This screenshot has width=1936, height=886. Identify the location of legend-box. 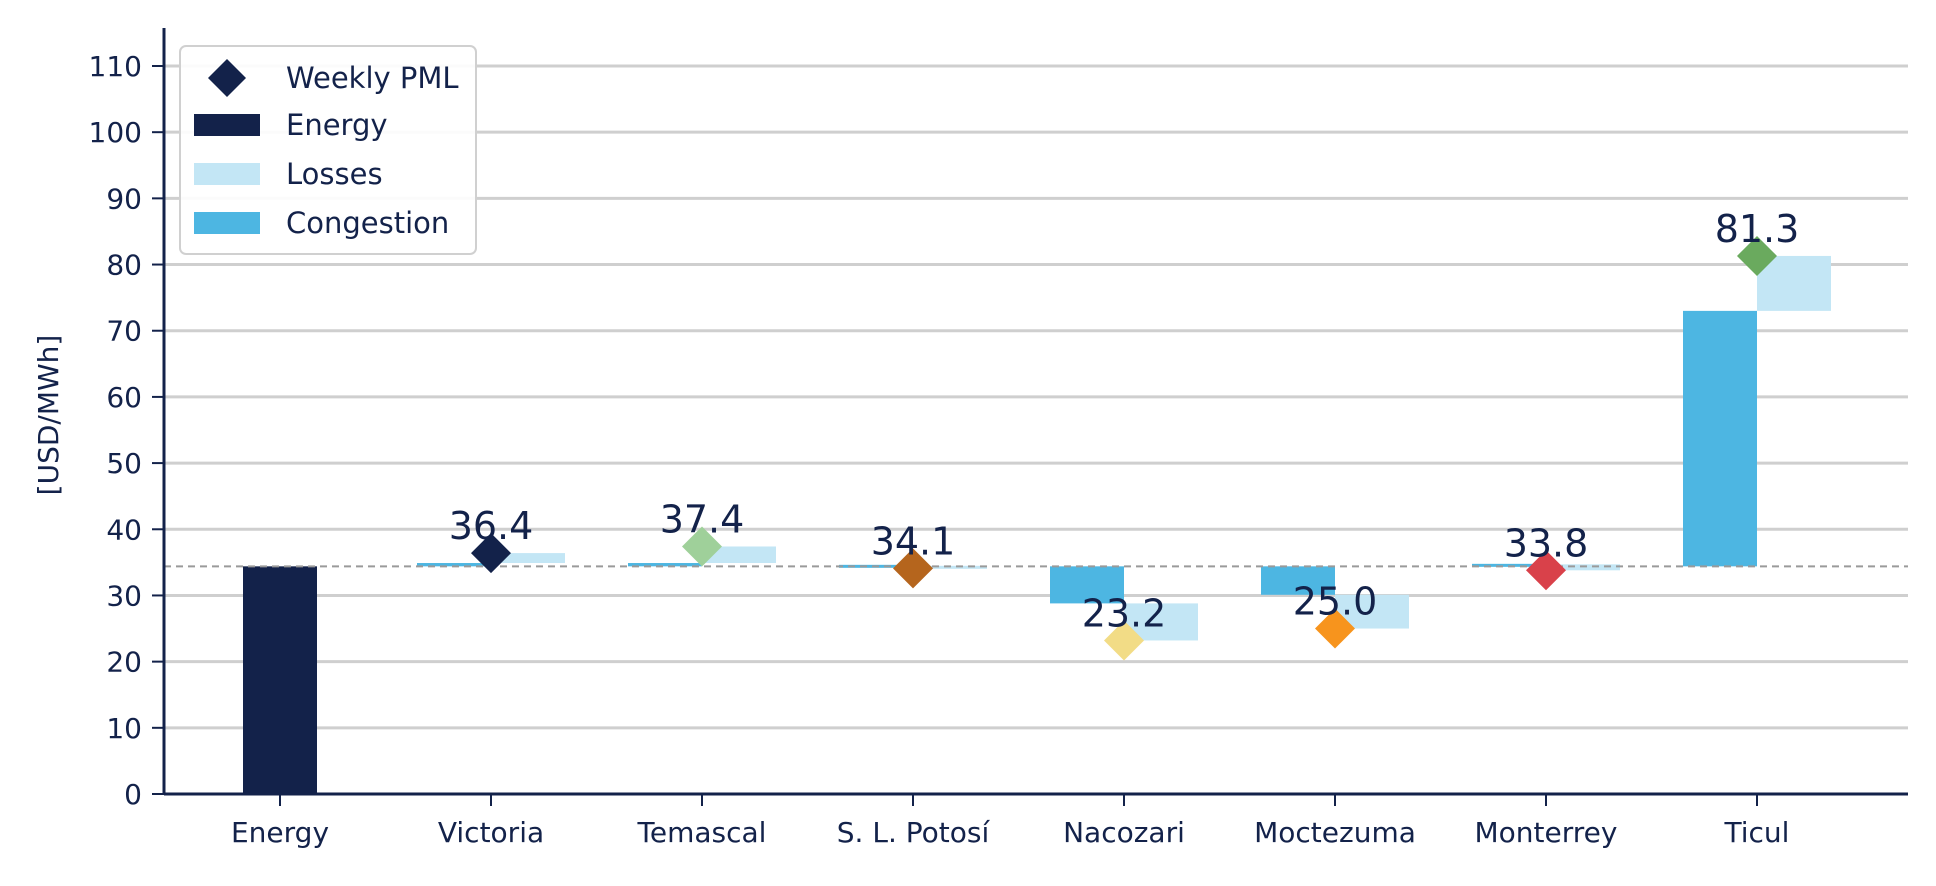
(328, 150).